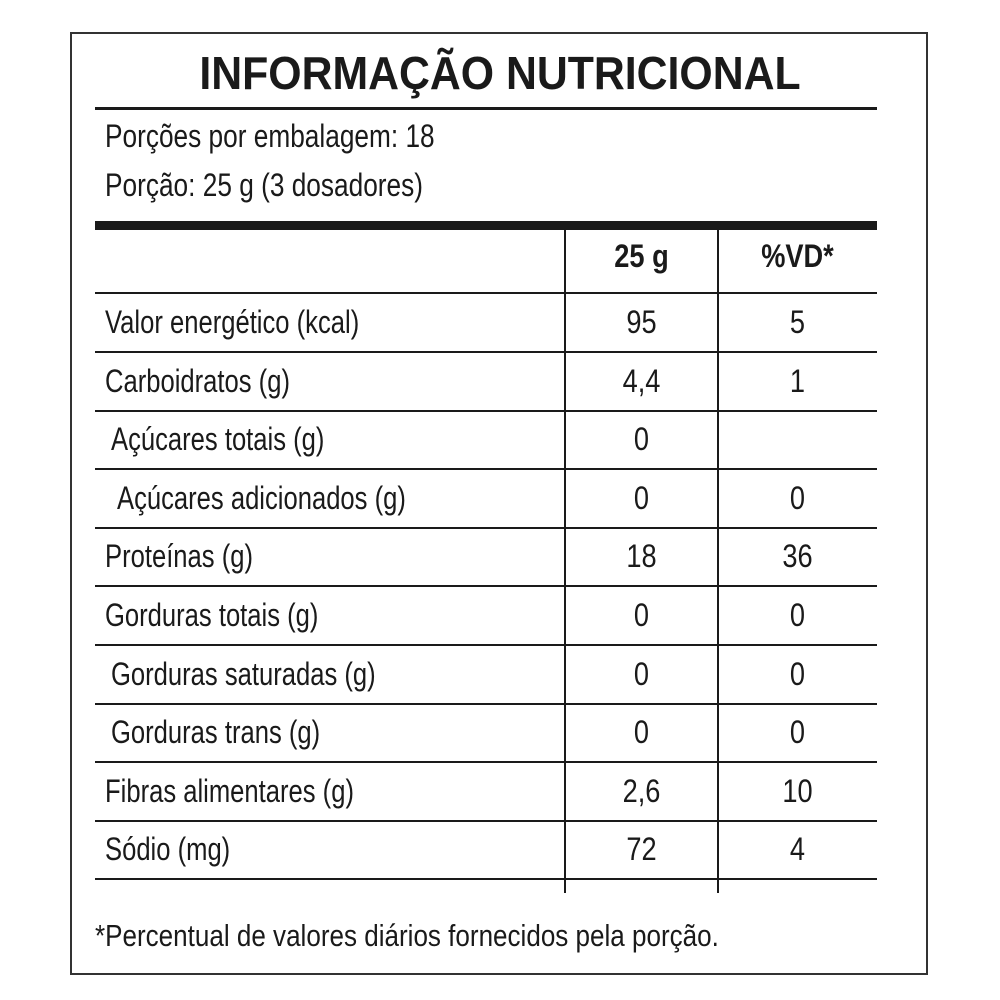 The width and height of the screenshot is (1000, 1000). What do you see at coordinates (486, 225) in the screenshot?
I see `thick-divider` at bounding box center [486, 225].